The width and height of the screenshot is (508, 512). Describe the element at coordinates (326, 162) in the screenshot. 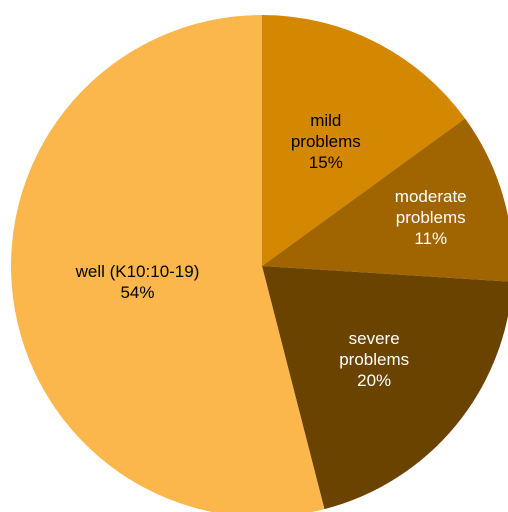

I see `slice-label-line: 15%` at that location.